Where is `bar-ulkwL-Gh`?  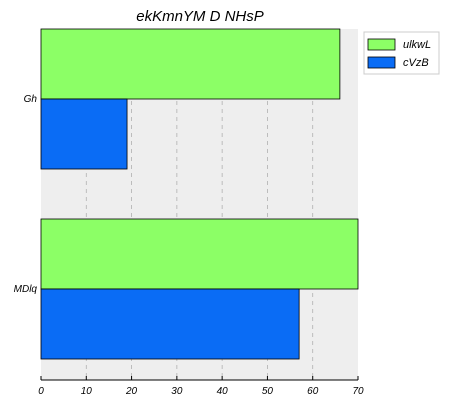 bar-ulkwL-Gh is located at coordinates (190, 64).